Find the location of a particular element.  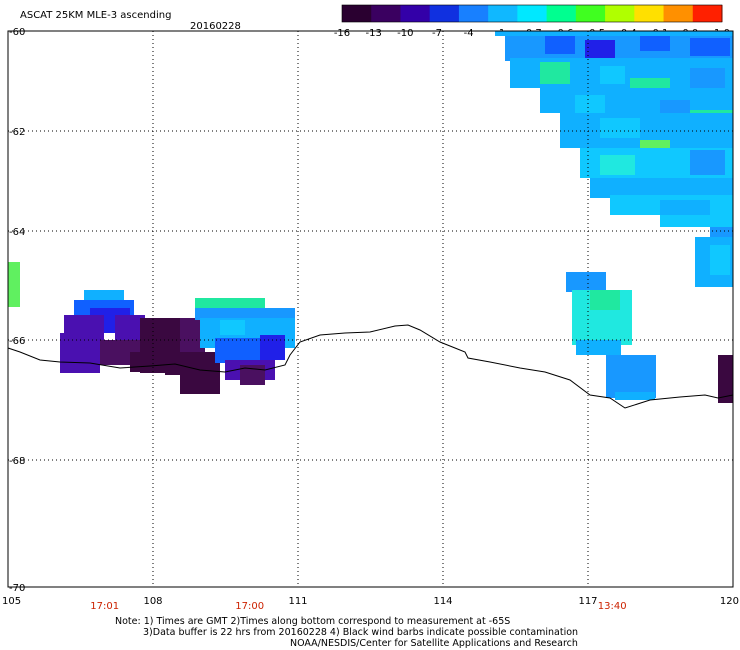

latitude-tick-label: -62 is located at coordinates (17, 132).